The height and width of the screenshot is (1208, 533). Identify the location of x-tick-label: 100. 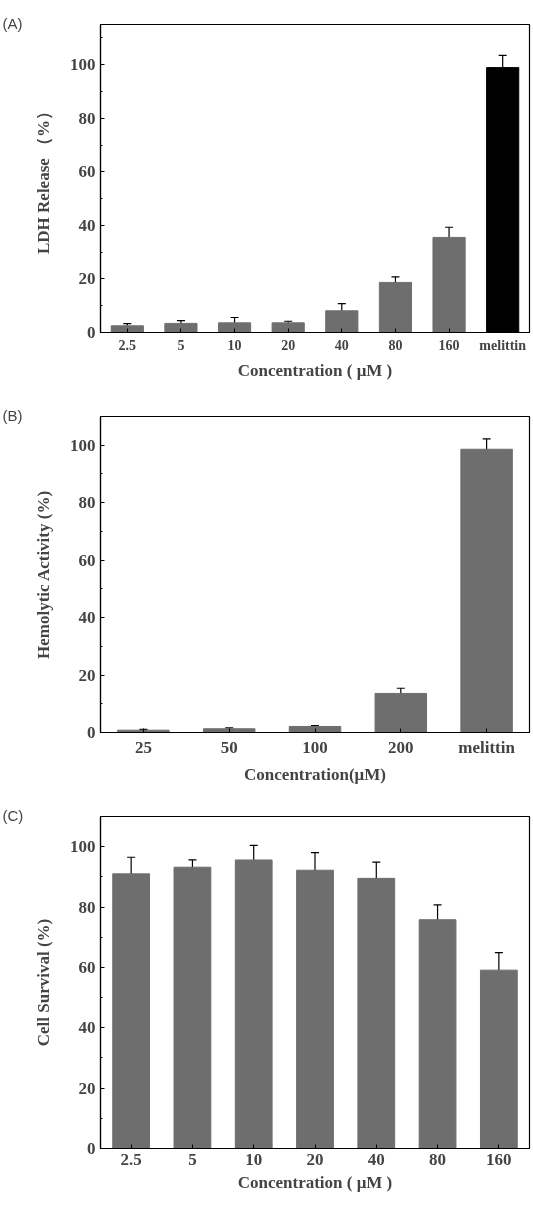
(315, 747).